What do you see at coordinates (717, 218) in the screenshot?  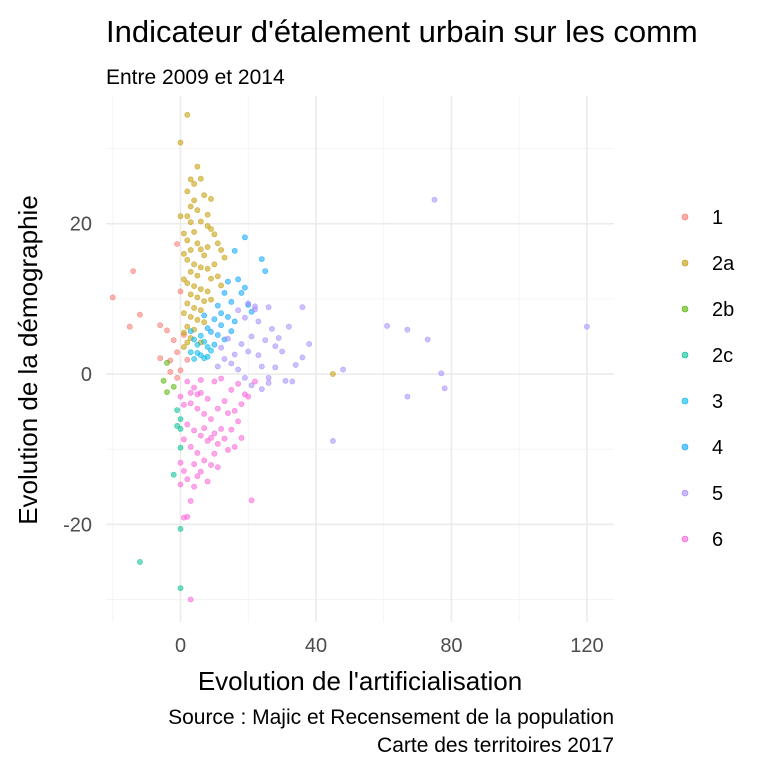 I see `legend-label-1: 1` at bounding box center [717, 218].